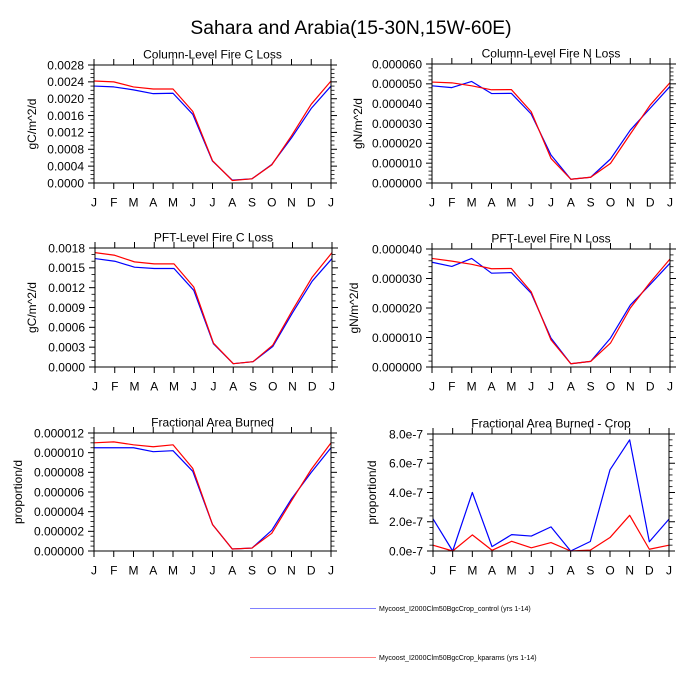  Describe the element at coordinates (59, 532) in the screenshot. I see `y-tick-label: 0.000002` at that location.